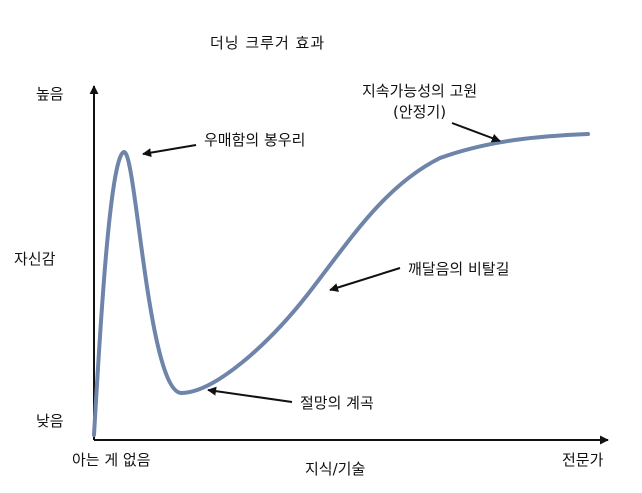 Image resolution: width=642 pixels, height=493 pixels. I want to click on x-axis-high-label: 전문가, so click(583, 460).